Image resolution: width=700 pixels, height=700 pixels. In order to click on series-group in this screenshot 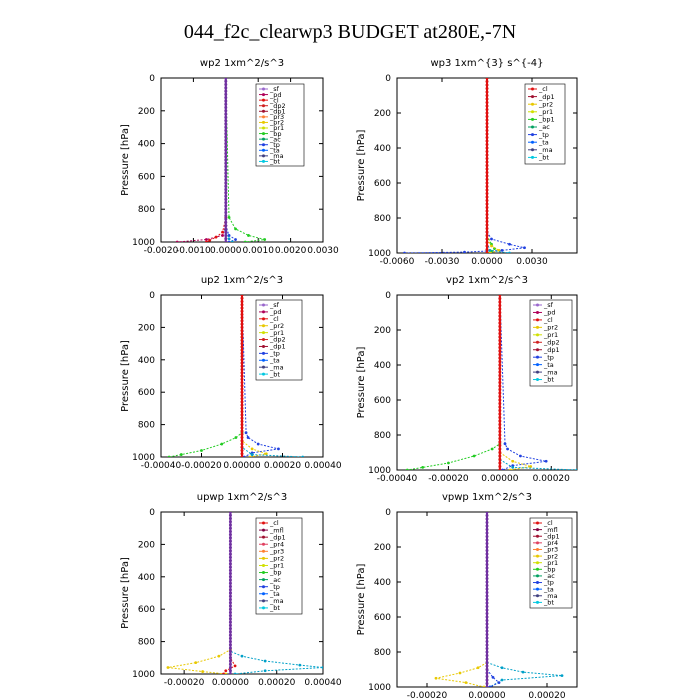, I will do `click(464, 165)`.